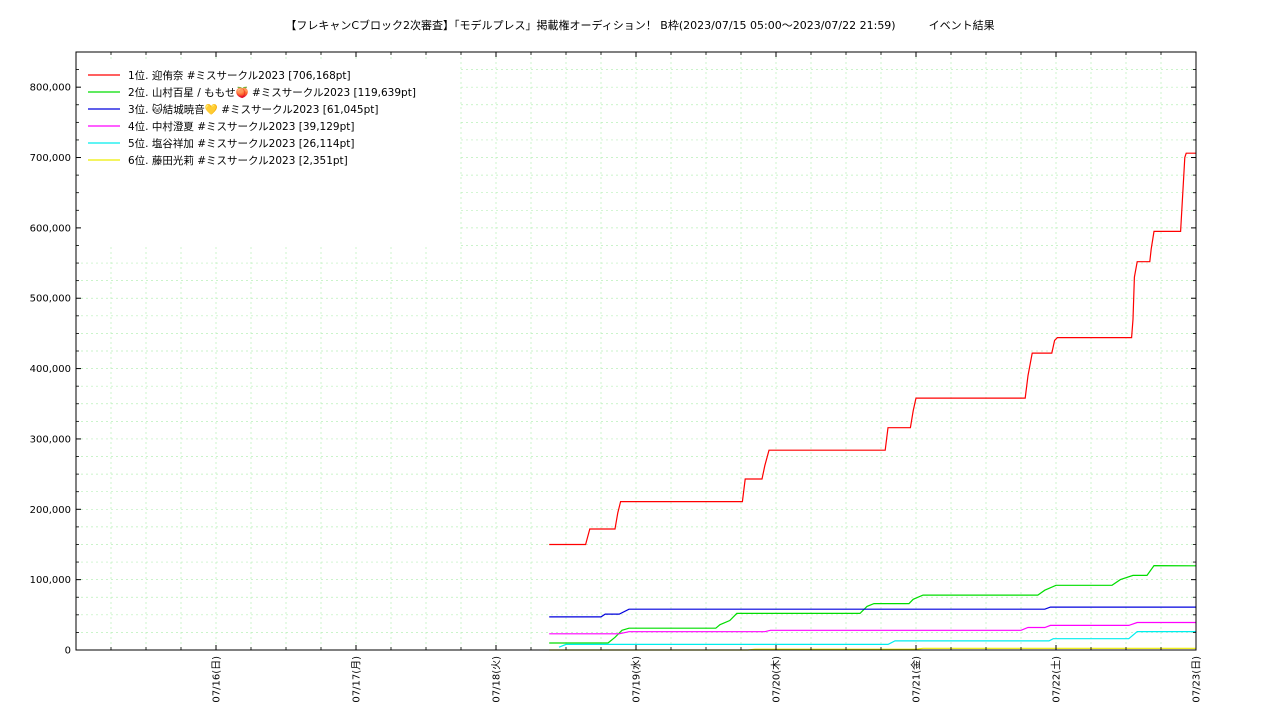 The height and width of the screenshot is (720, 1280). I want to click on y-tick-label: 100,000, so click(50, 580).